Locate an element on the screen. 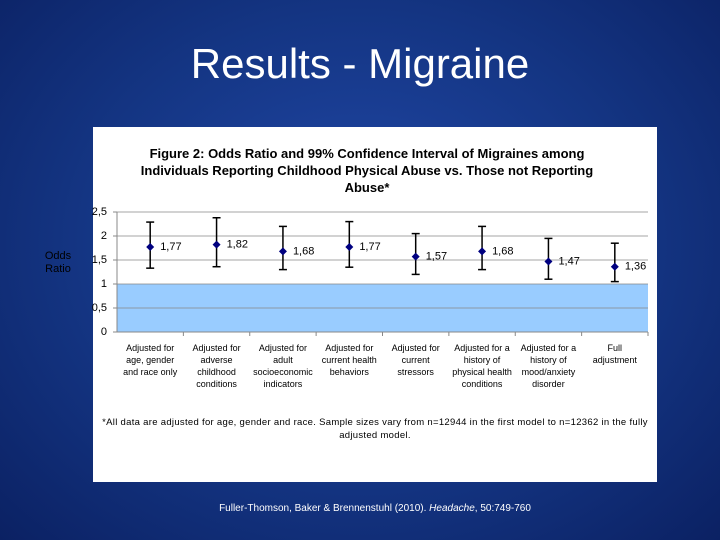 This screenshot has height=540, width=720. x-tick-label: Full adjustment is located at coordinates (614, 354).